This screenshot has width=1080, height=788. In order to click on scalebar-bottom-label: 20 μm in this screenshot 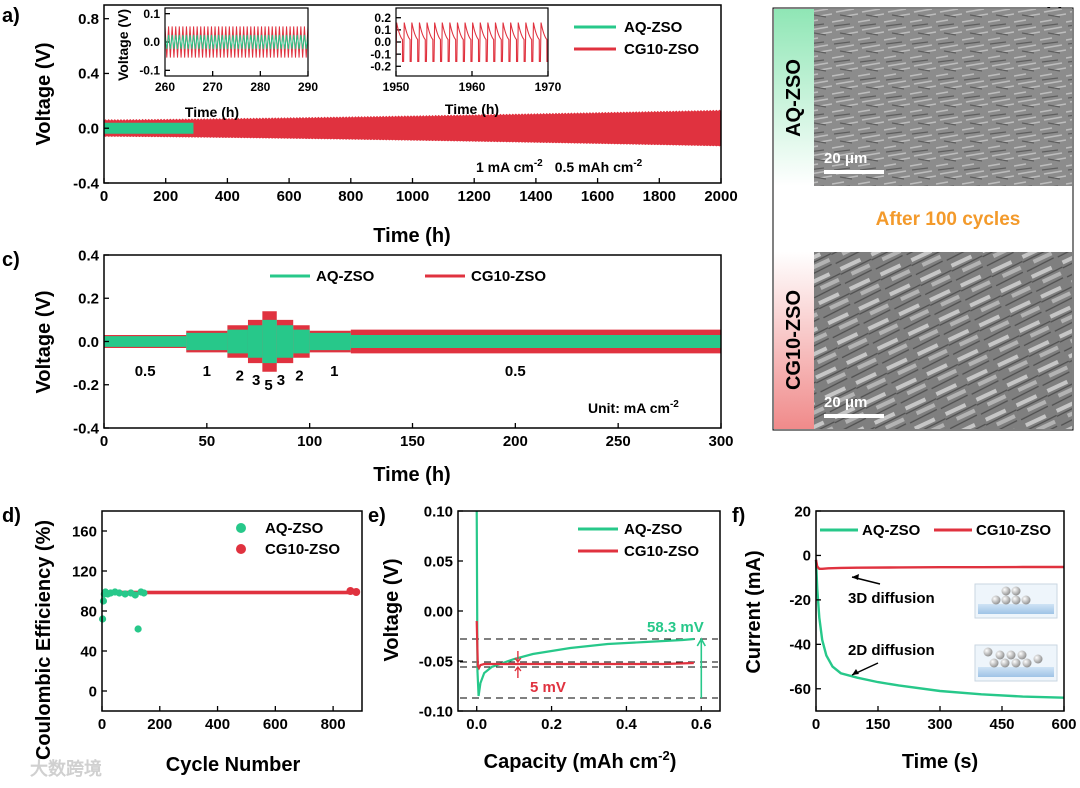, I will do `click(845, 402)`.